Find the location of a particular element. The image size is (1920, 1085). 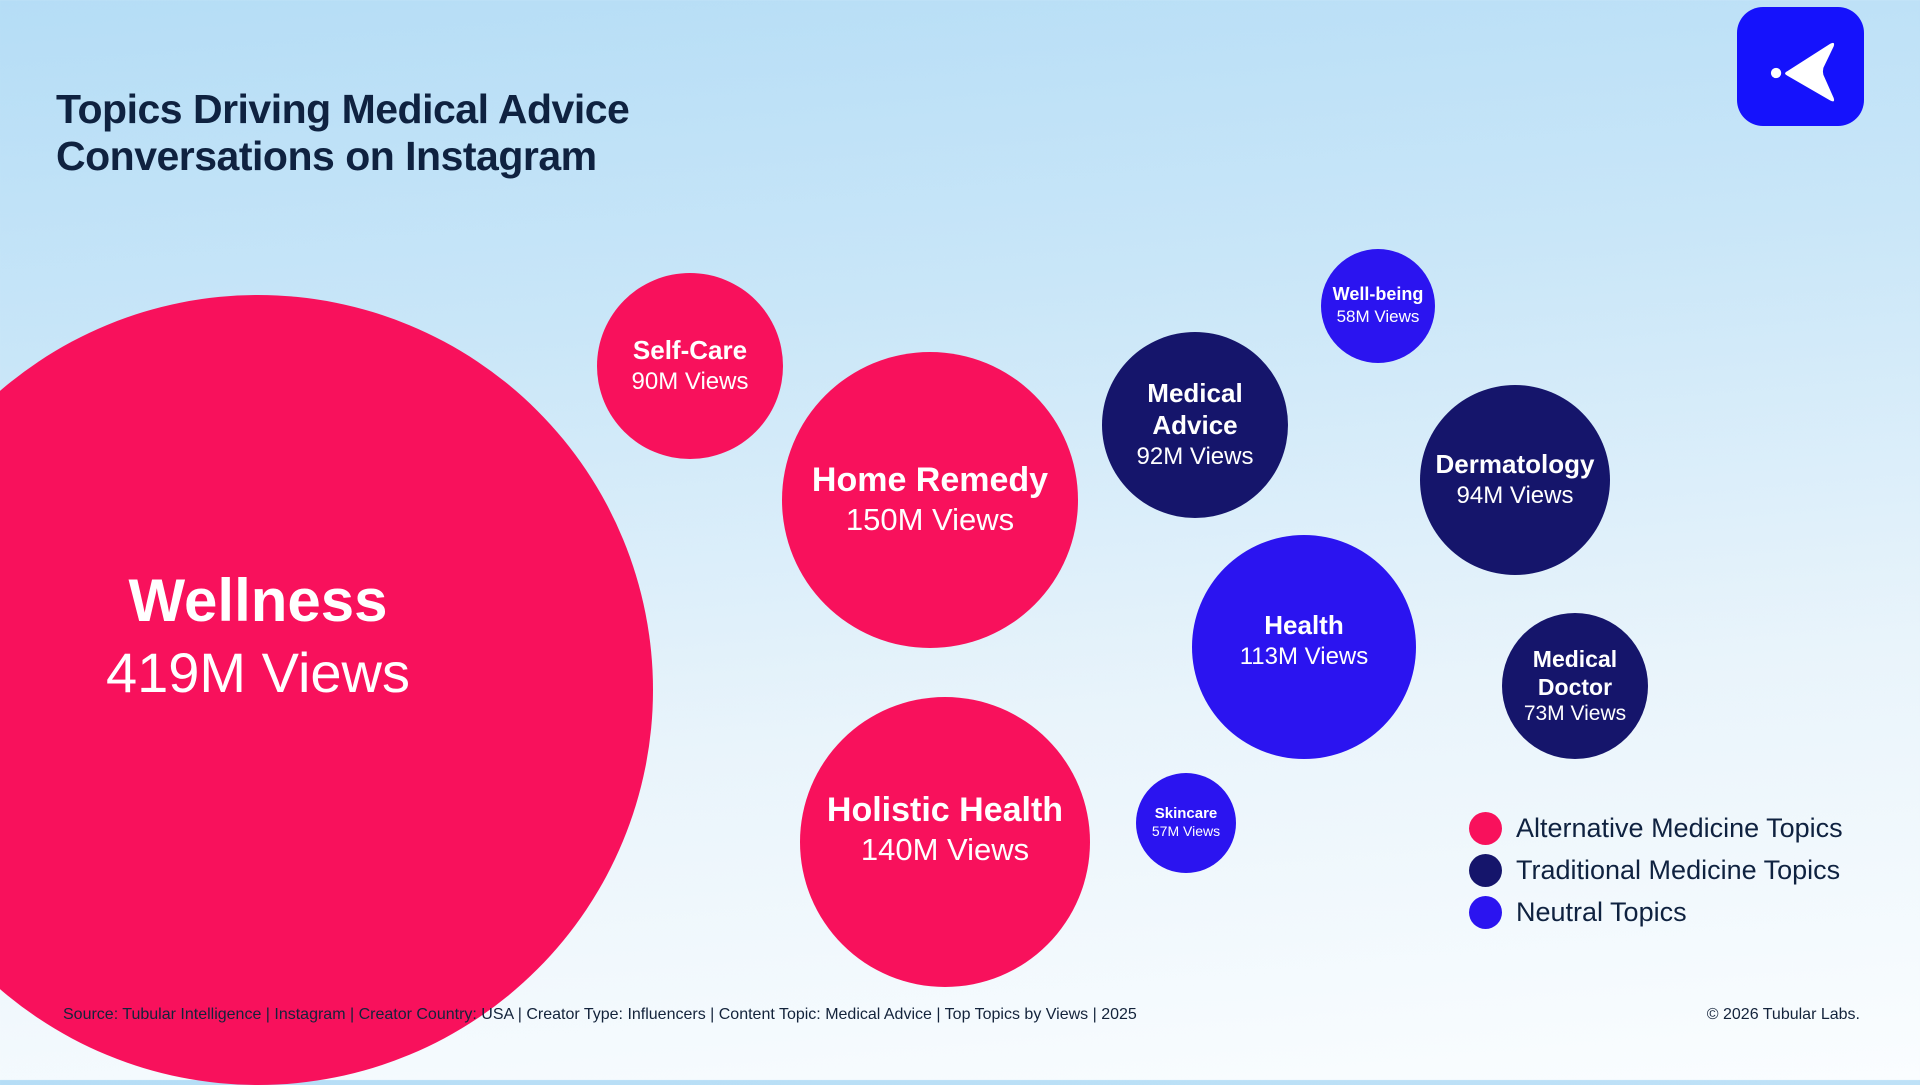

bubble-topic-label: Well-being is located at coordinates (1378, 294).